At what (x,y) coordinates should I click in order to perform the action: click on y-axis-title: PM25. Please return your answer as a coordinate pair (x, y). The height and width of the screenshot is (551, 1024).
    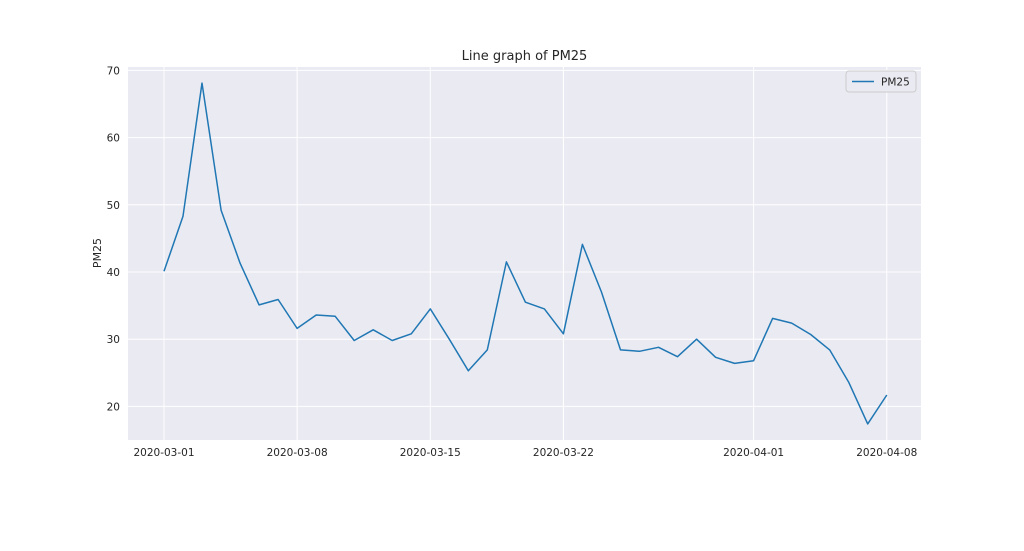
    Looking at the image, I should click on (97, 253).